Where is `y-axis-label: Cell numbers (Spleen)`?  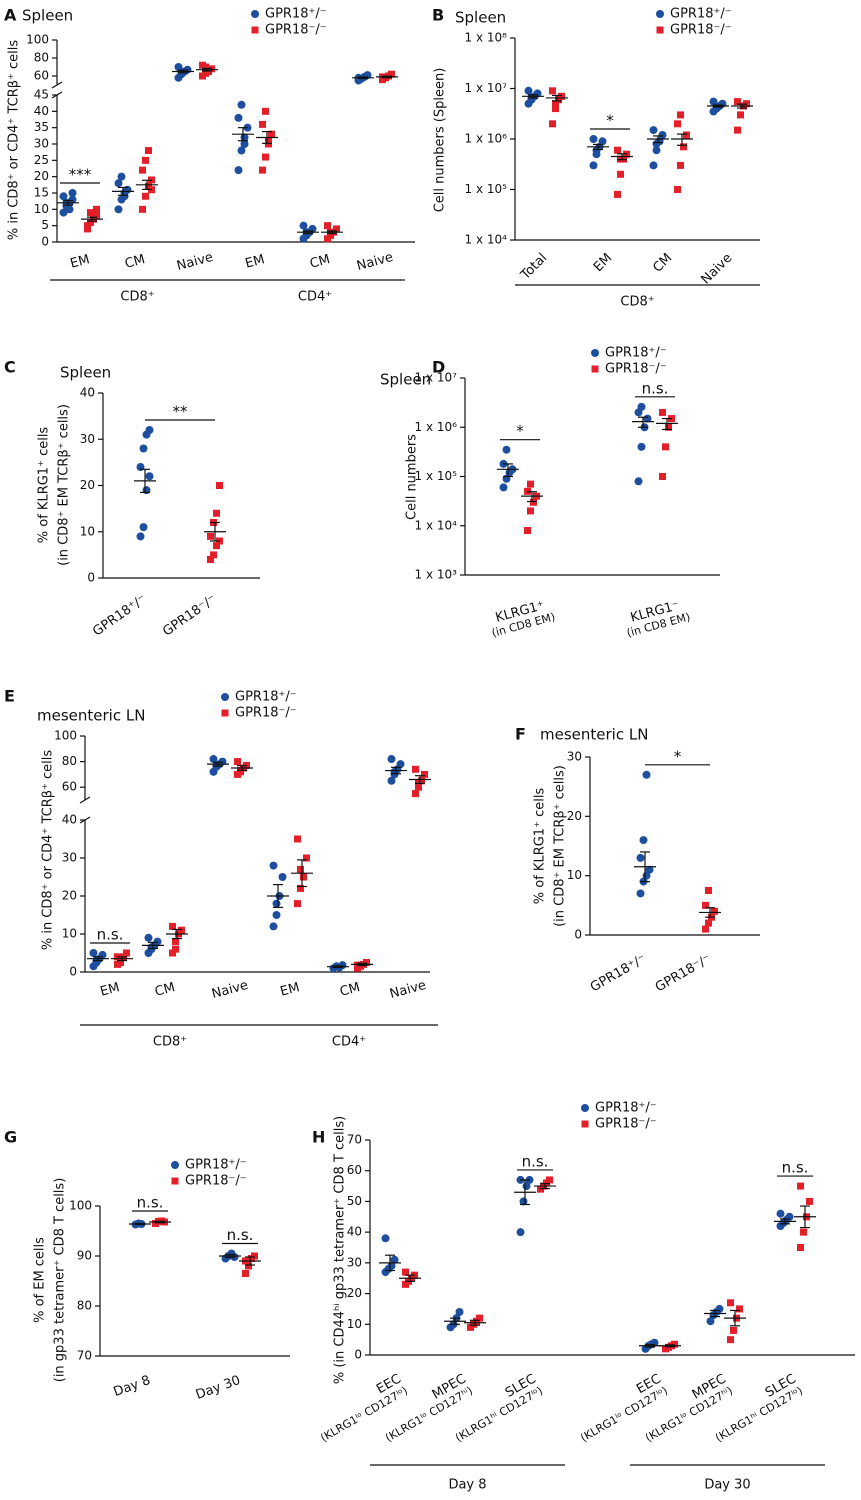
y-axis-label: Cell numbers (Spleen) is located at coordinates (440, 140).